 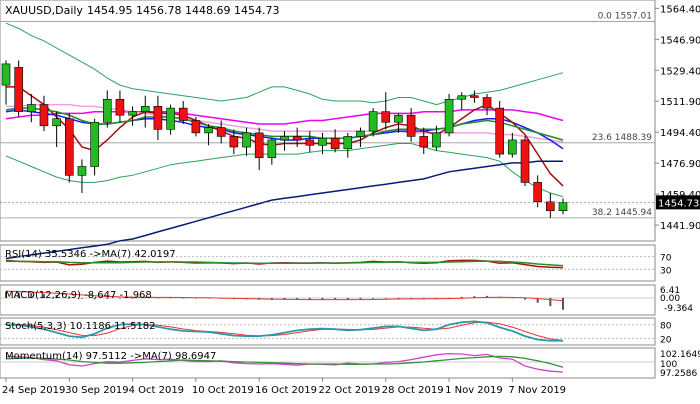 What do you see at coordinates (183, 10) in the screenshot?
I see `ohlc-label: 1454.95 1456.78 1448.69 1454.73` at bounding box center [183, 10].